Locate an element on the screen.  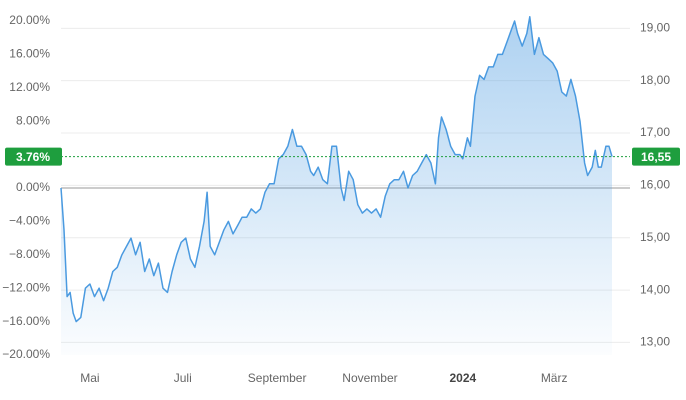
y2-tick-label: 18,00 is located at coordinates (655, 80).